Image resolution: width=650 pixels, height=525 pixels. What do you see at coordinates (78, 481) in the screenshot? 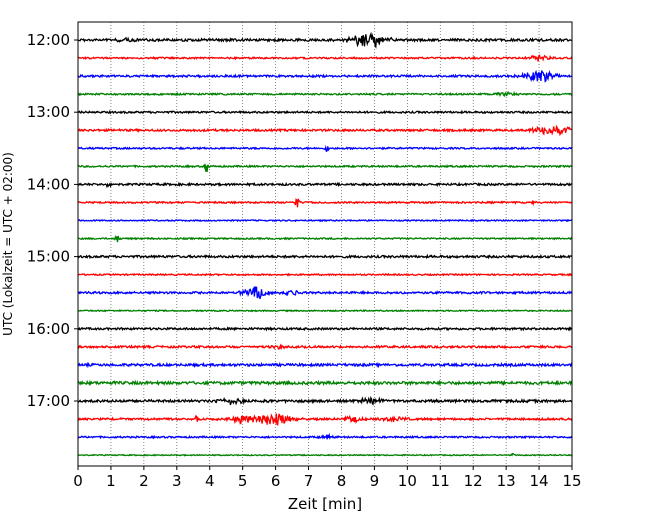
I see `x-tick-label: 0` at bounding box center [78, 481].